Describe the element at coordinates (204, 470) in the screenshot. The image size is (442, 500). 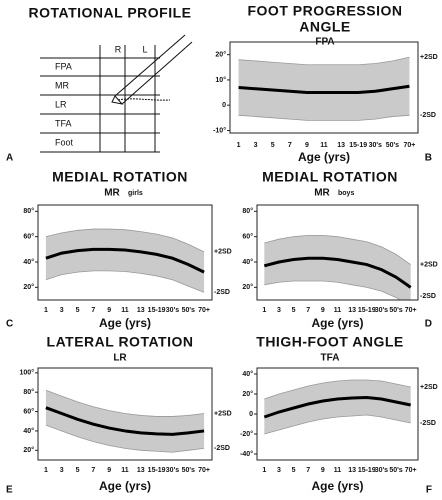
I see `x-tick-label: 70+` at that location.